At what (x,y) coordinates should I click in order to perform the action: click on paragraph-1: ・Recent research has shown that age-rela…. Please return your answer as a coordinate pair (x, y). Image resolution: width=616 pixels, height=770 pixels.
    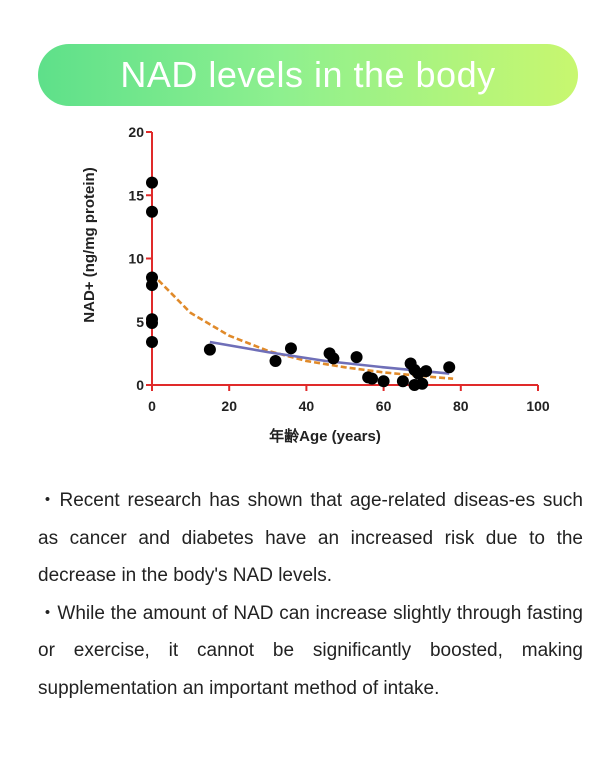
    Looking at the image, I should click on (310, 538).